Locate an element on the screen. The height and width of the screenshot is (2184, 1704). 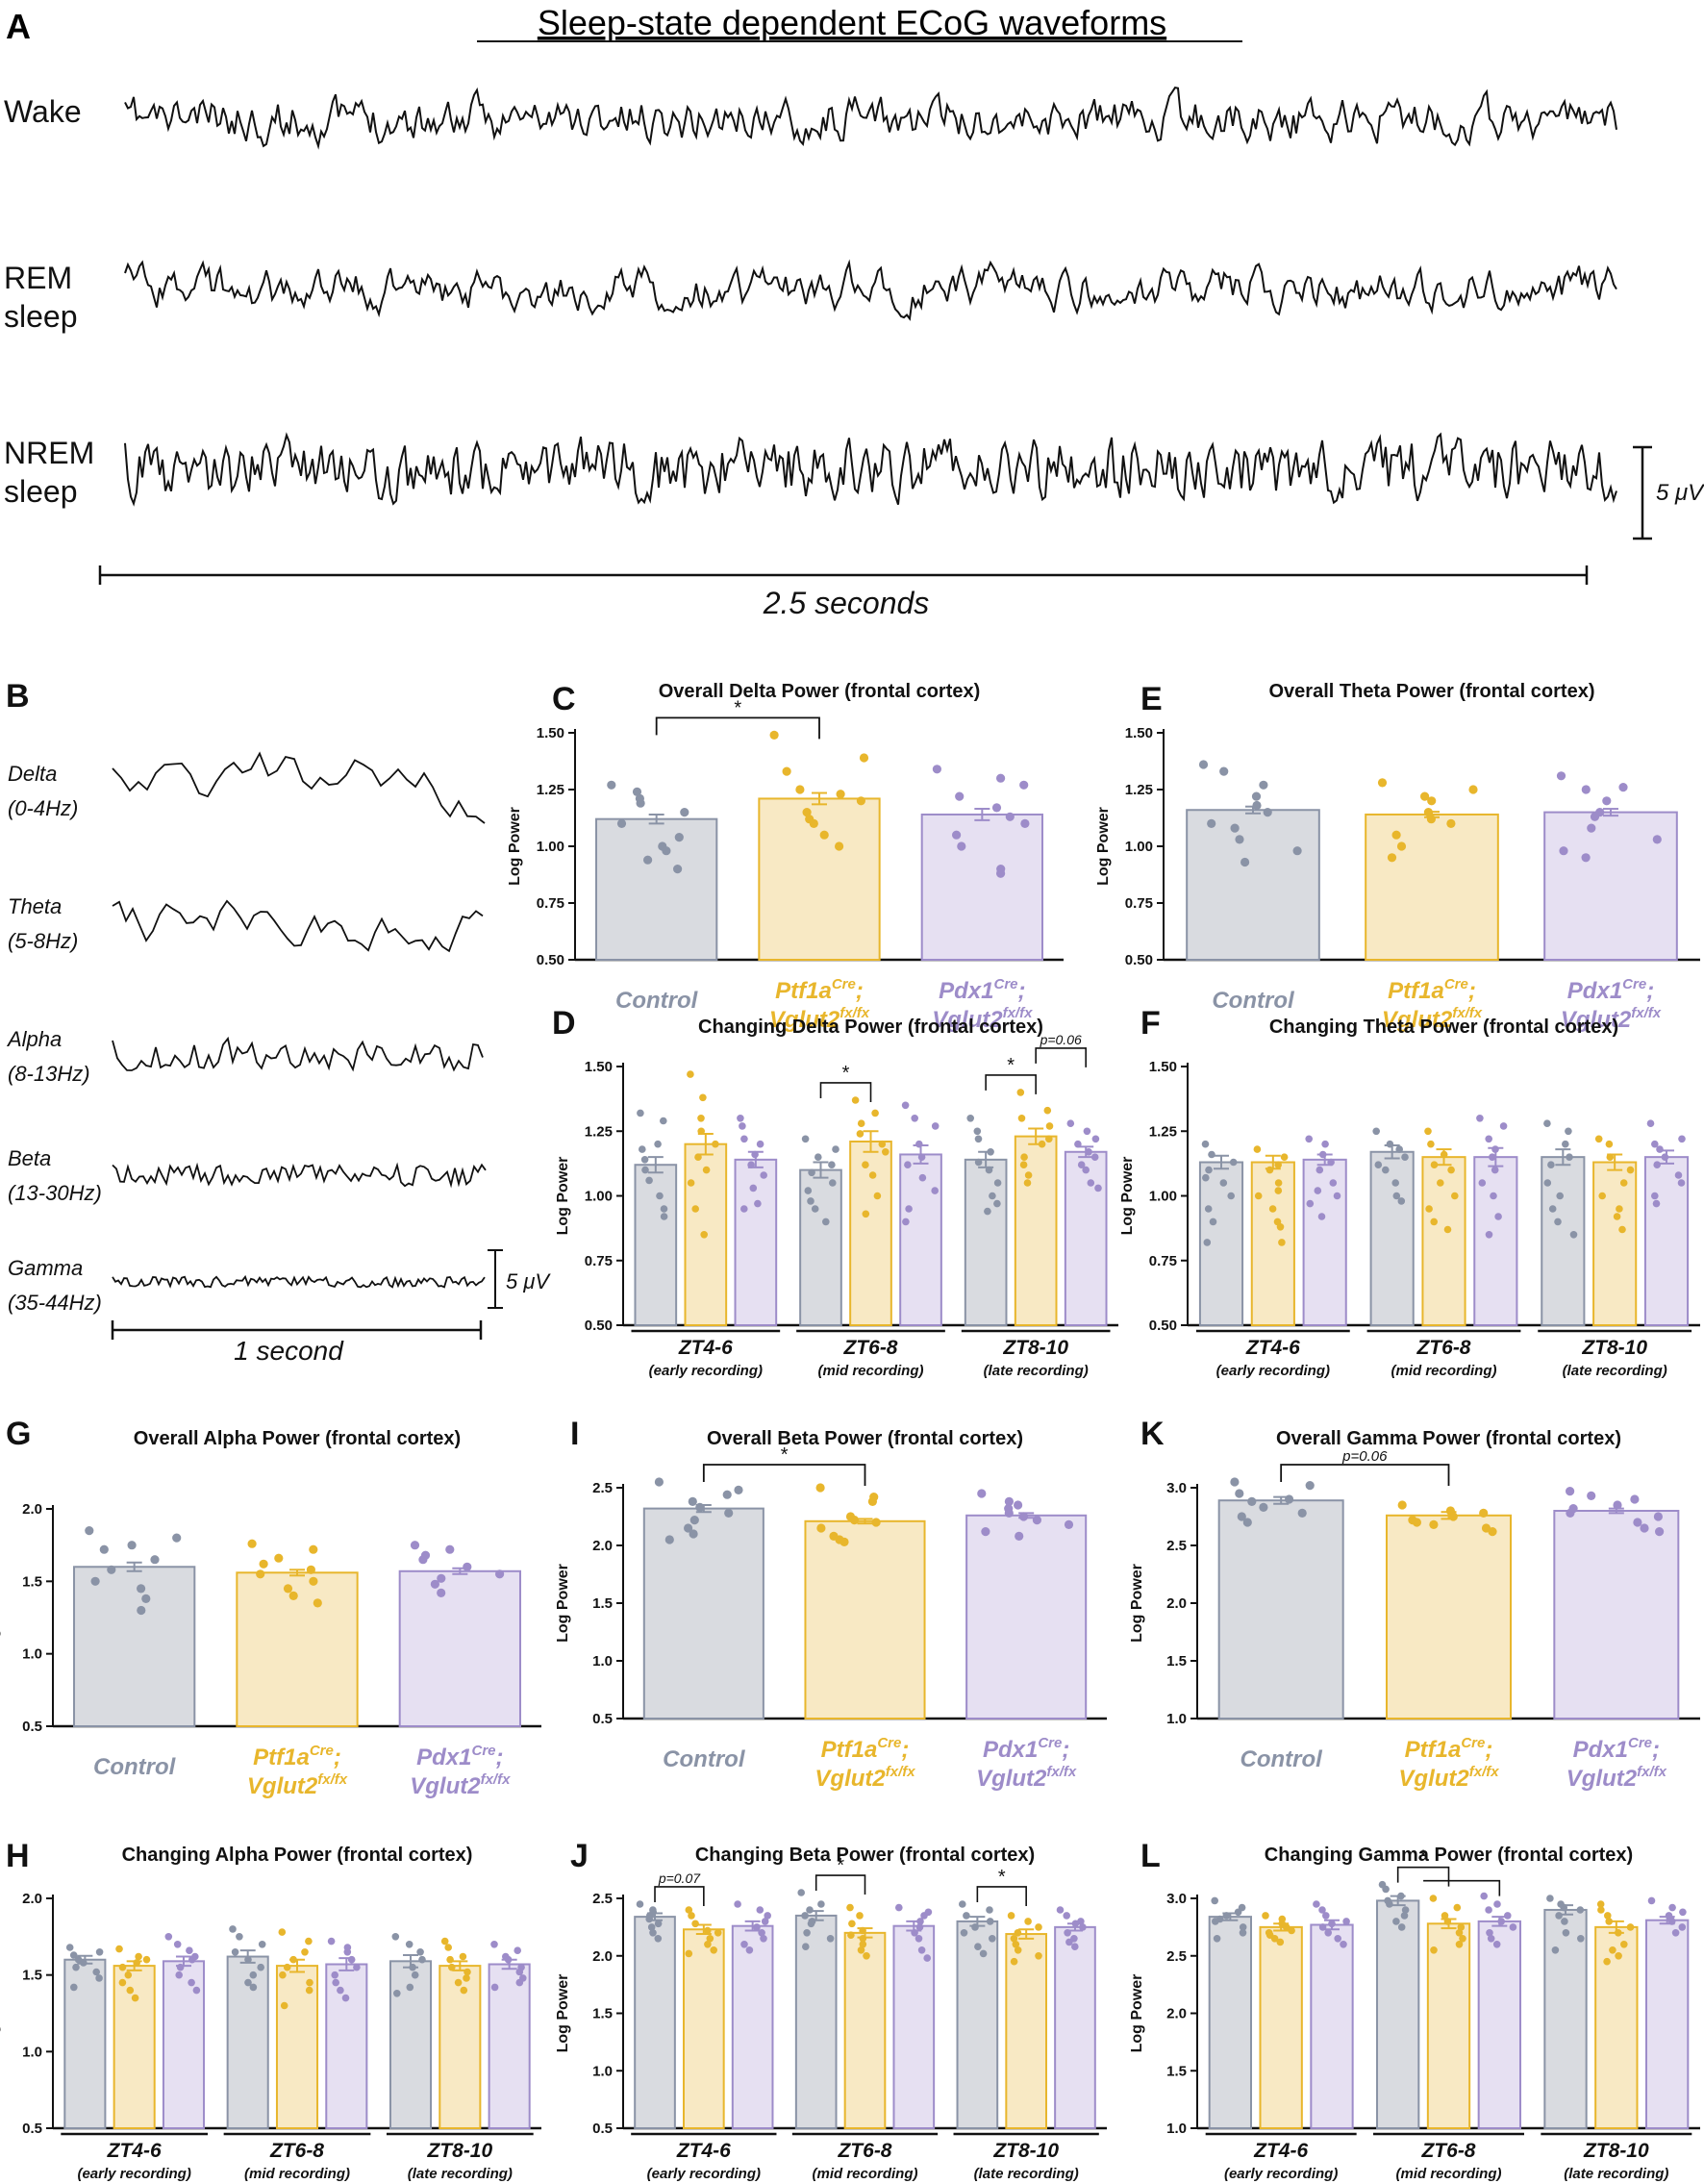
significance-label: * is located at coordinates (785, 1455).